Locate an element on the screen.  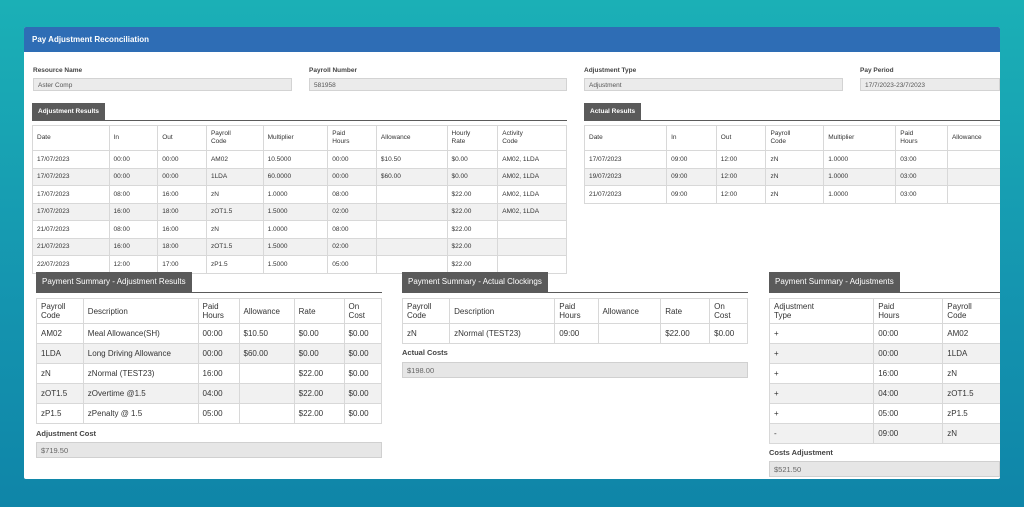
adjustment-type-field: Adjustment is located at coordinates (713, 84).